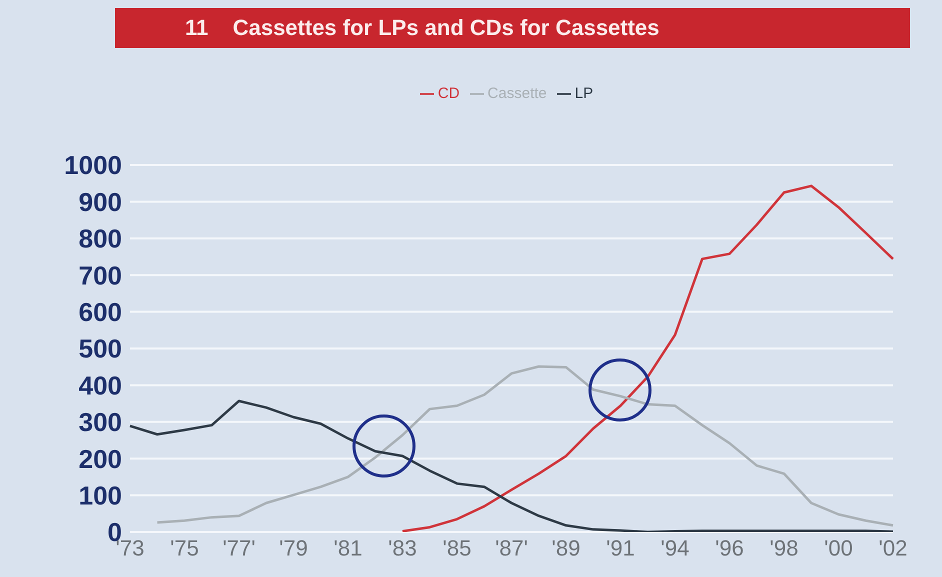 The width and height of the screenshot is (942, 577). Describe the element at coordinates (402, 548) in the screenshot. I see `x-tick-label: '83` at that location.